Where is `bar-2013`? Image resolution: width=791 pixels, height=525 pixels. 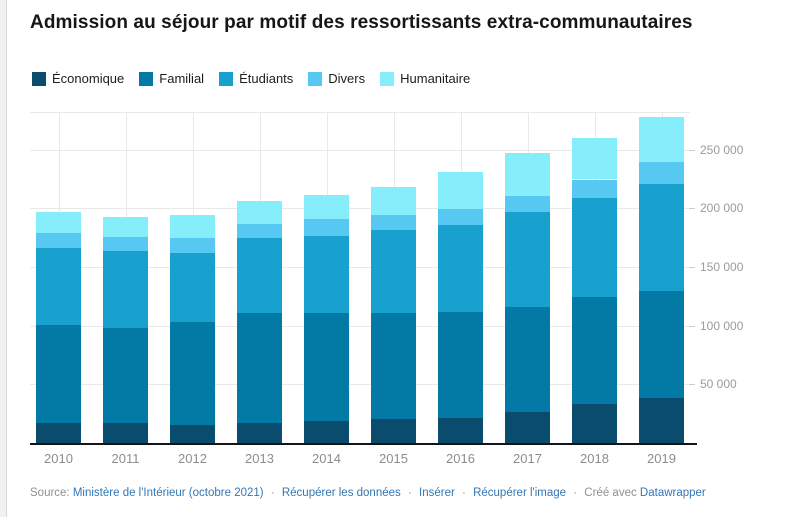
bar-2013 is located at coordinates (259, 322).